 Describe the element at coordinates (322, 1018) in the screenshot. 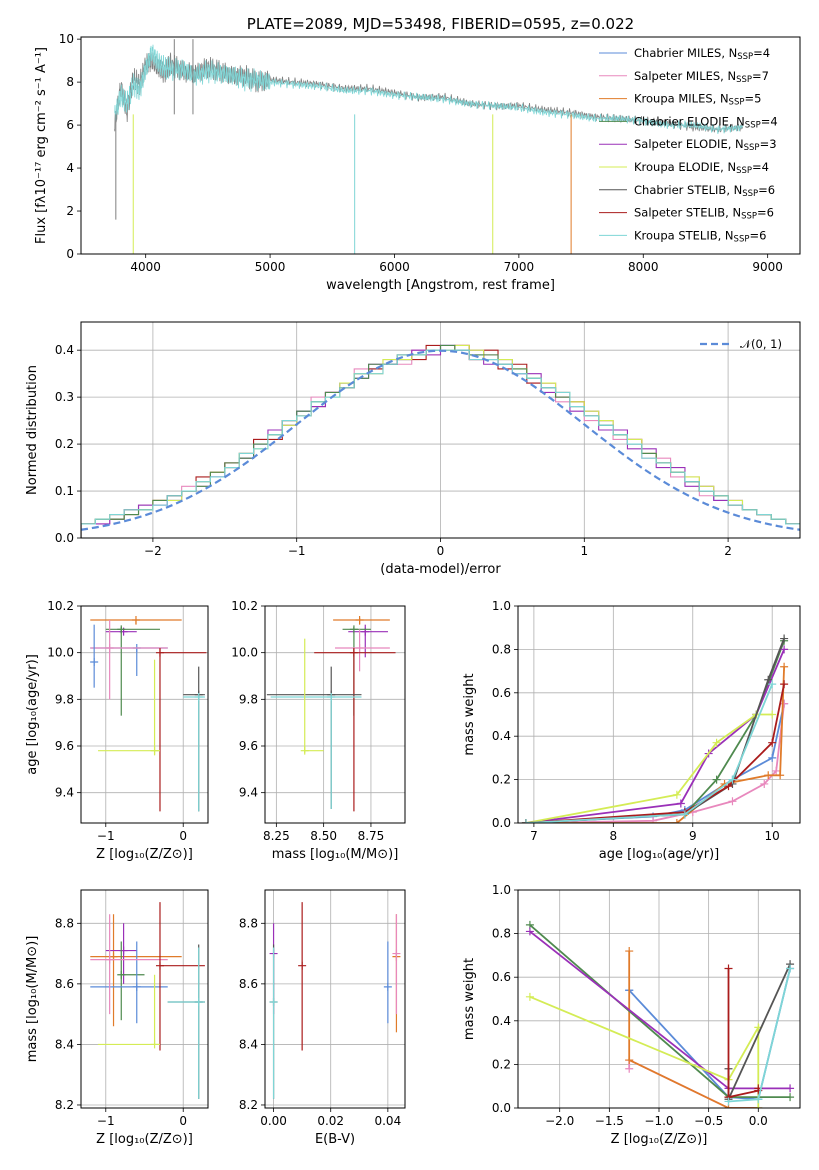

I see `panel-mass_vs_ebv: 0.00 0.02 0.04 8.2 8.4 8.6 8.8 E(B-V)` at that location.